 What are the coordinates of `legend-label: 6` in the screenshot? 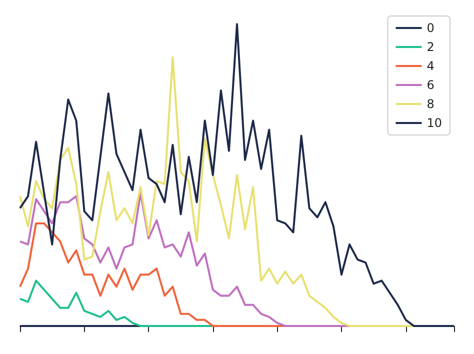 It's located at (430, 85).